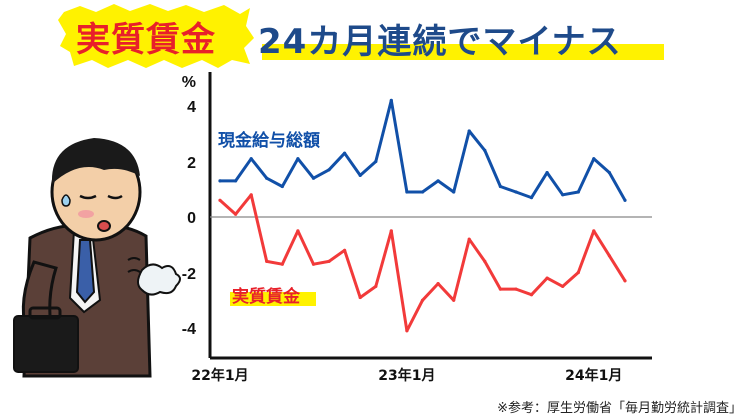 The height and width of the screenshot is (420, 750). I want to click on title-main-text: 24カ月連続でマイナス, so click(440, 42).